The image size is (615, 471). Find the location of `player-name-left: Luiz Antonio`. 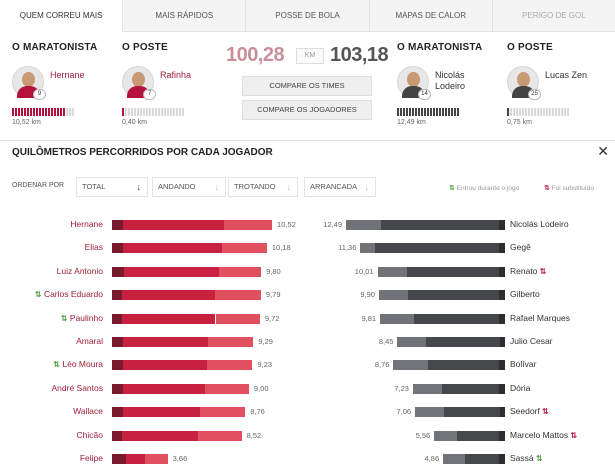

player-name-left: Luiz Antonio is located at coordinates (80, 271).